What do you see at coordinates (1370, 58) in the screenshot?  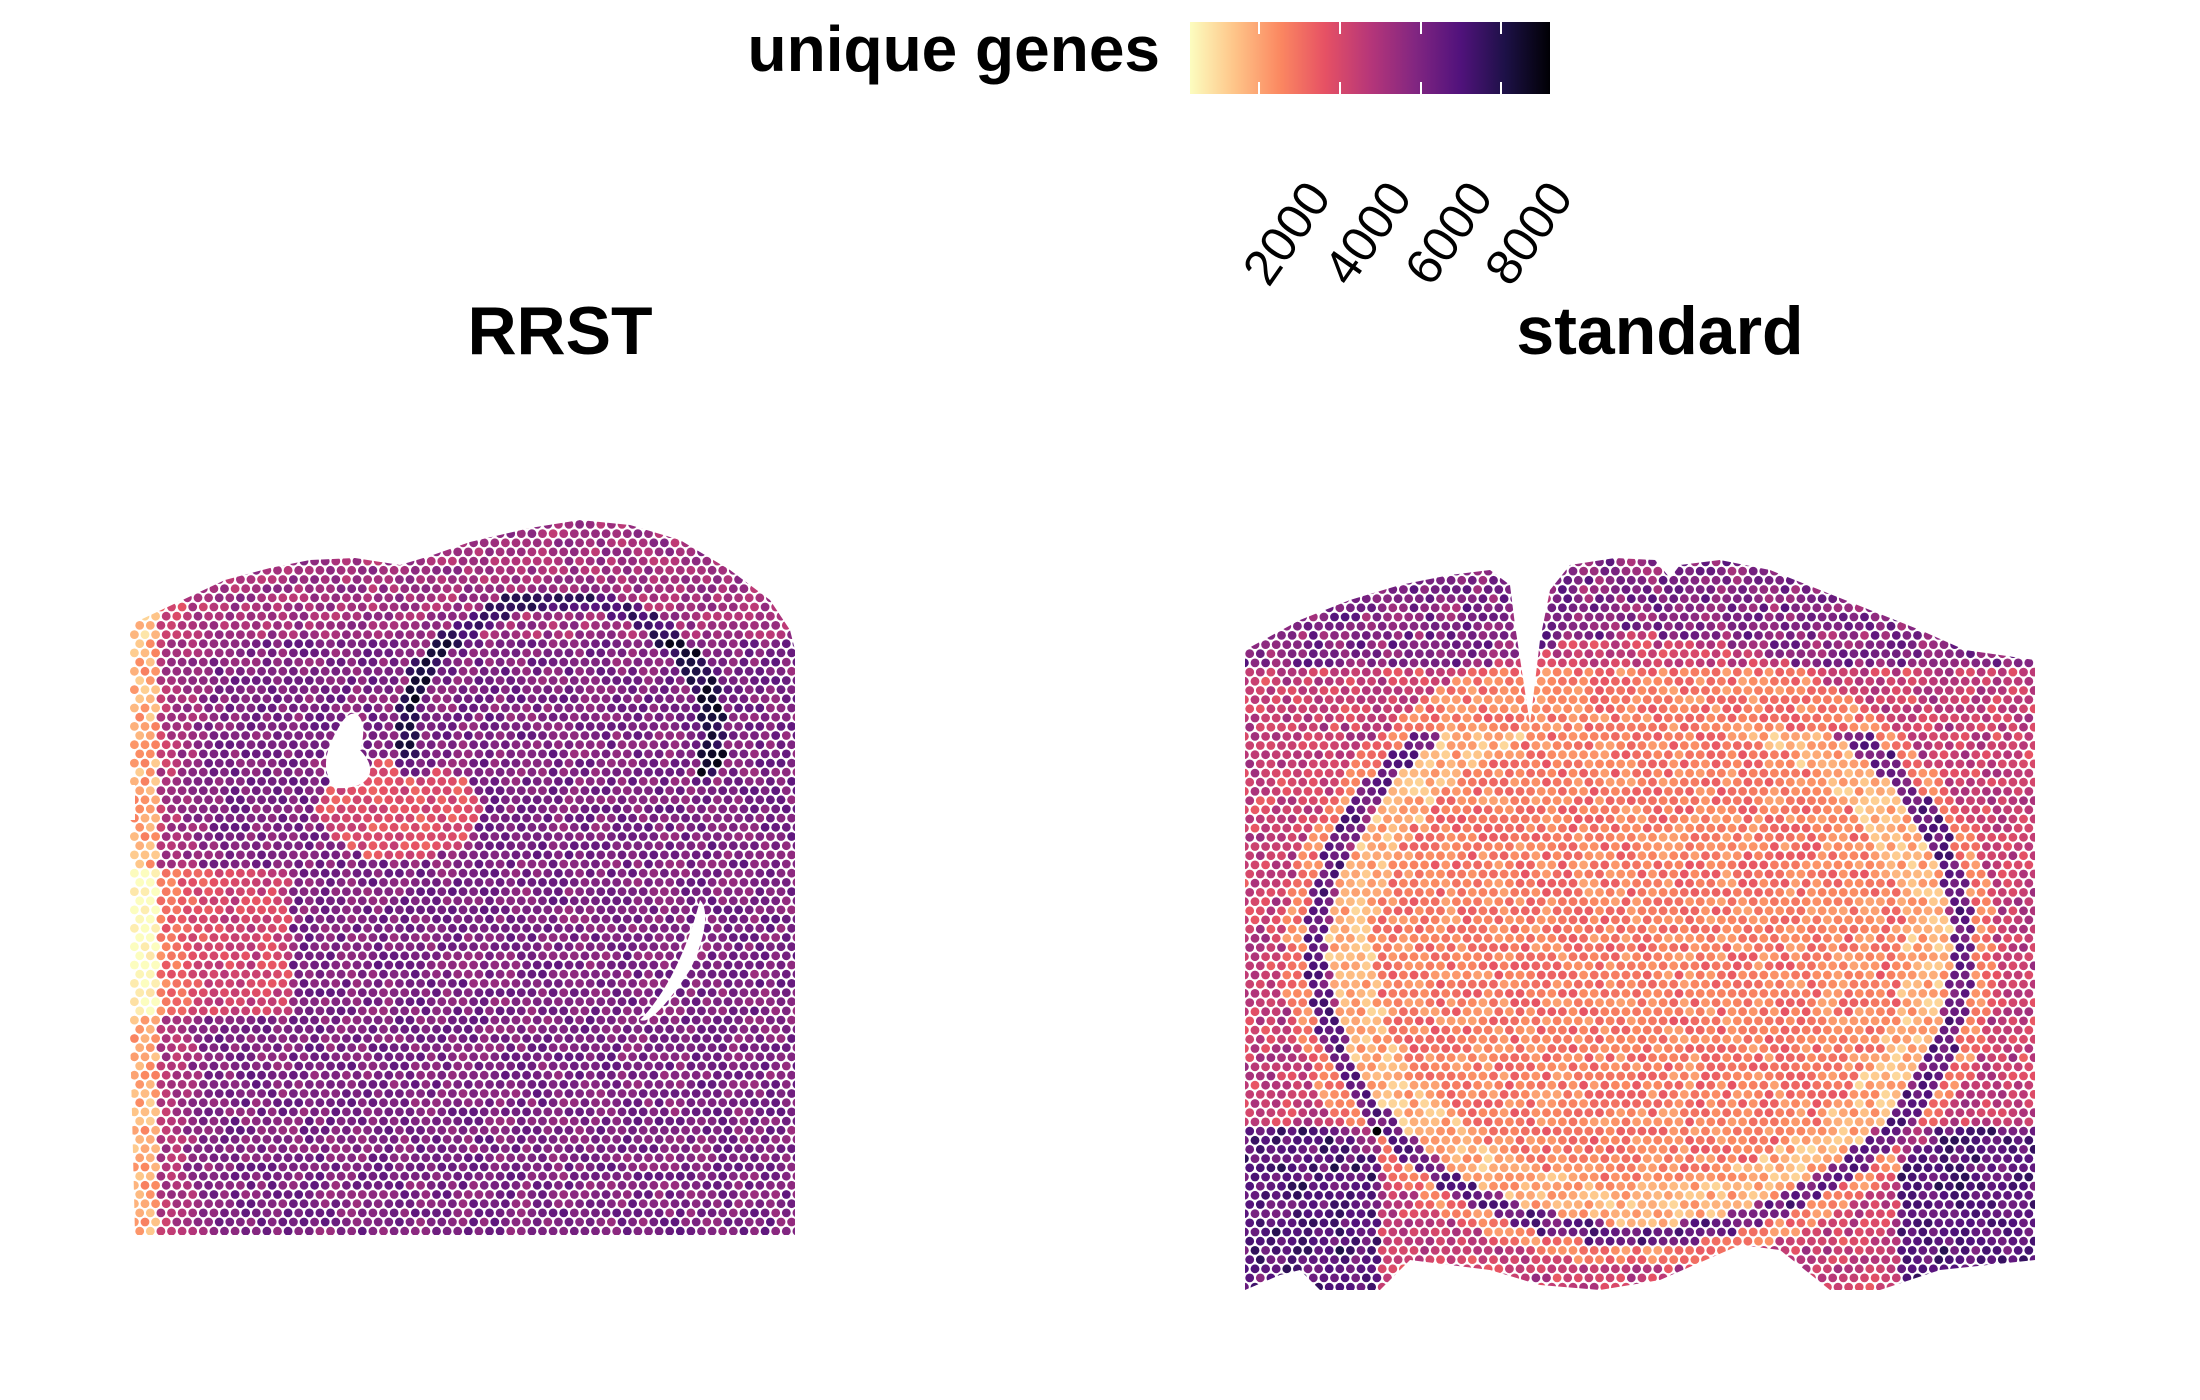 I see `colorbar` at bounding box center [1370, 58].